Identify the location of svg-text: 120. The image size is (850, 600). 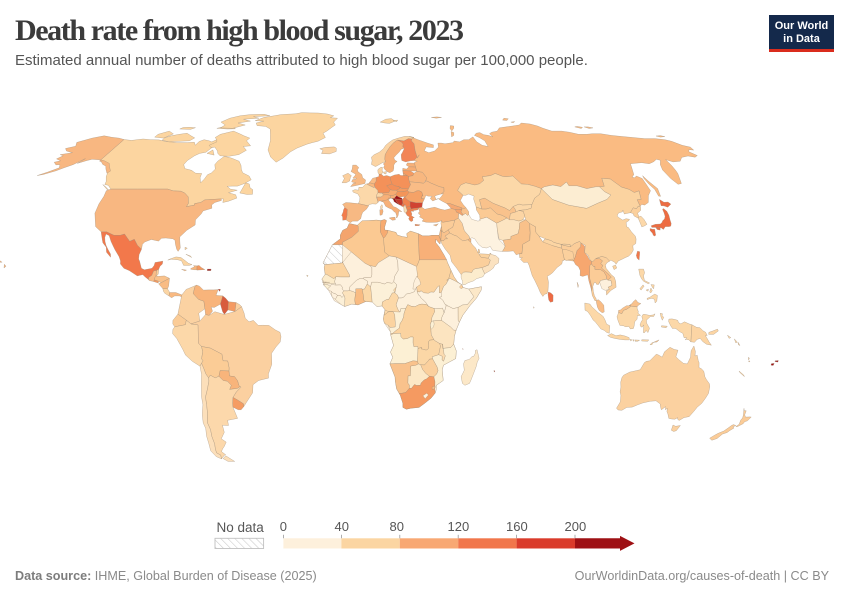
(459, 526).